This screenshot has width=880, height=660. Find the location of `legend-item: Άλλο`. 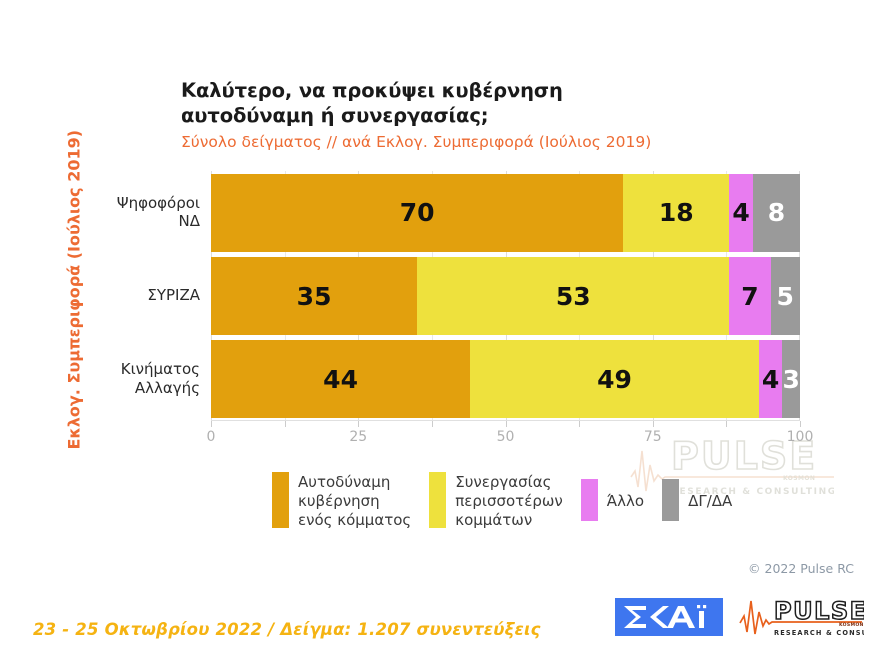

legend-item: Άλλο is located at coordinates (612, 496).